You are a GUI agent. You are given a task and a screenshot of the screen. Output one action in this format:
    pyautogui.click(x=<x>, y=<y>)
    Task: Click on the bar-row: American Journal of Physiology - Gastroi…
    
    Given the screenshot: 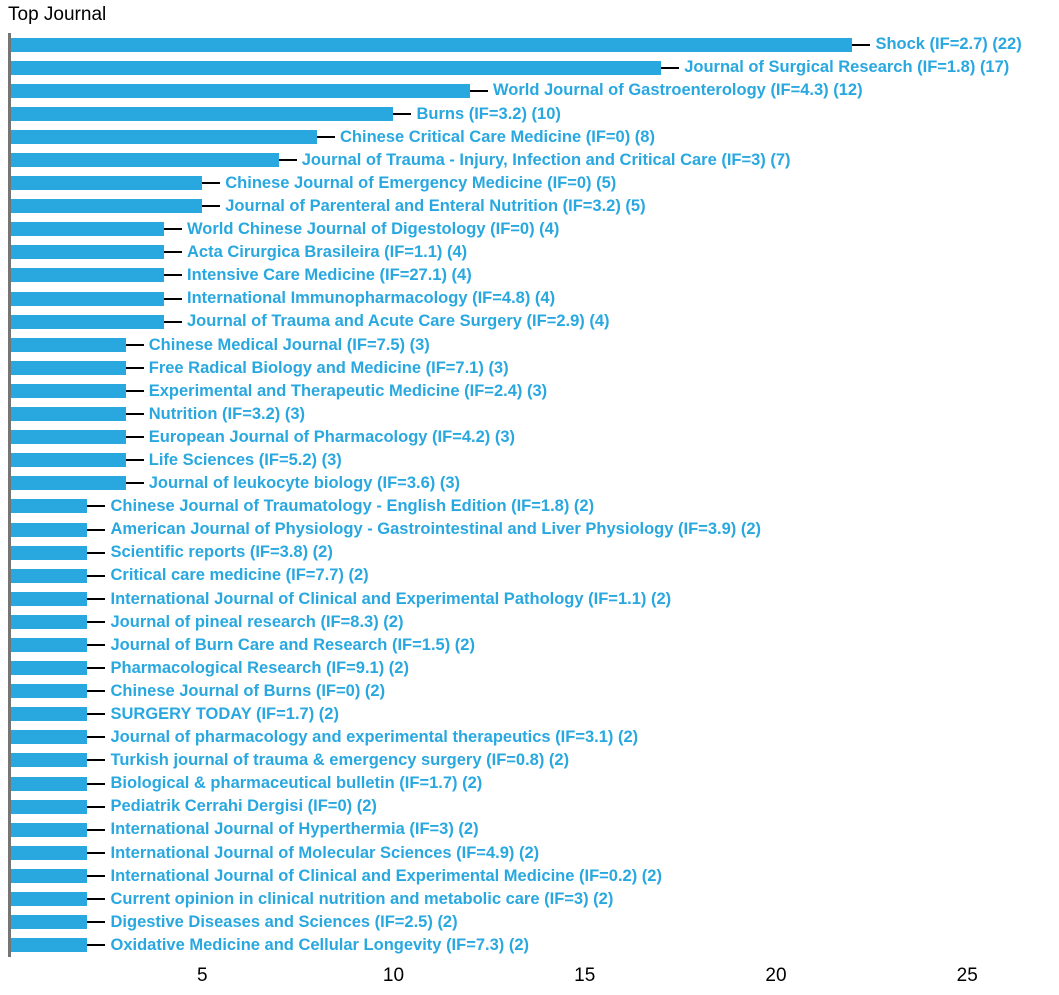 What is the action you would take?
    pyautogui.click(x=535, y=529)
    